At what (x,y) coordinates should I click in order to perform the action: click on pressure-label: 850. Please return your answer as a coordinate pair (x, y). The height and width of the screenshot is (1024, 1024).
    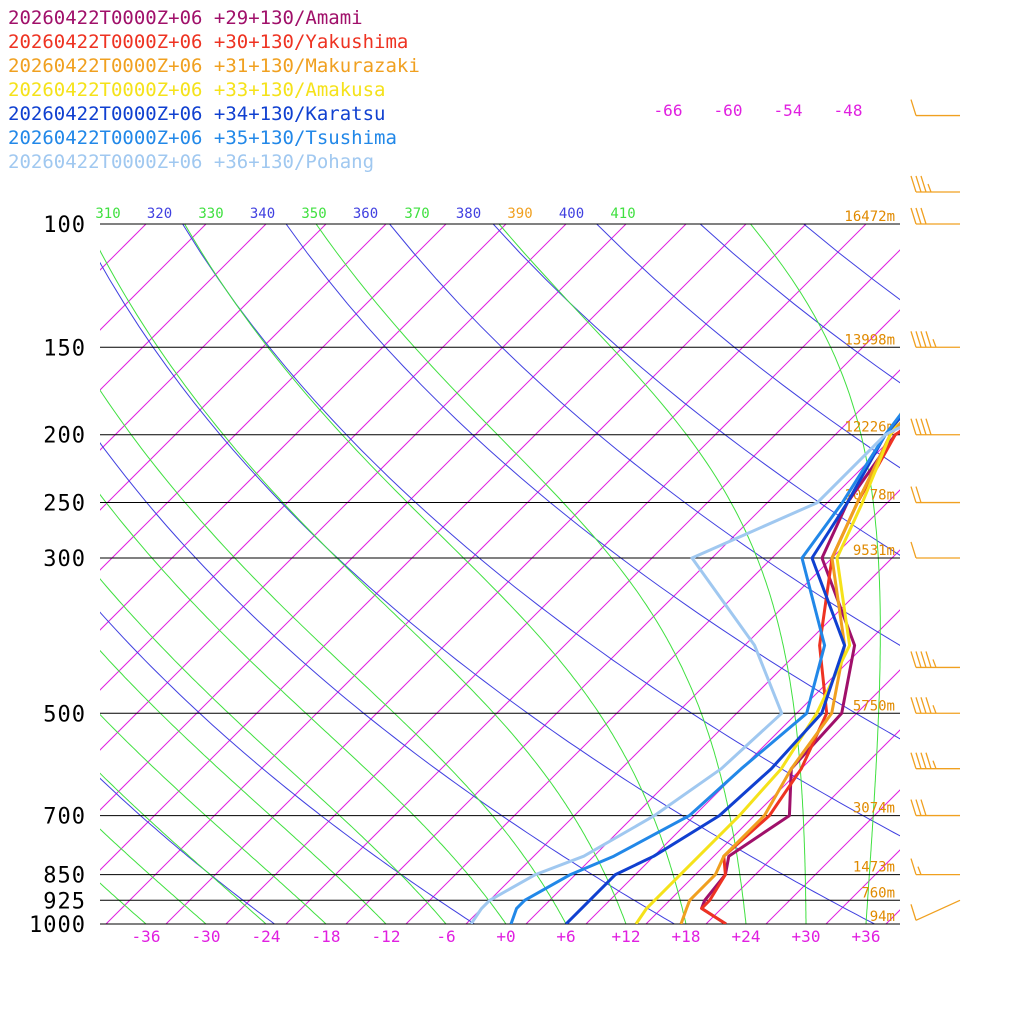
    Looking at the image, I should click on (64, 876).